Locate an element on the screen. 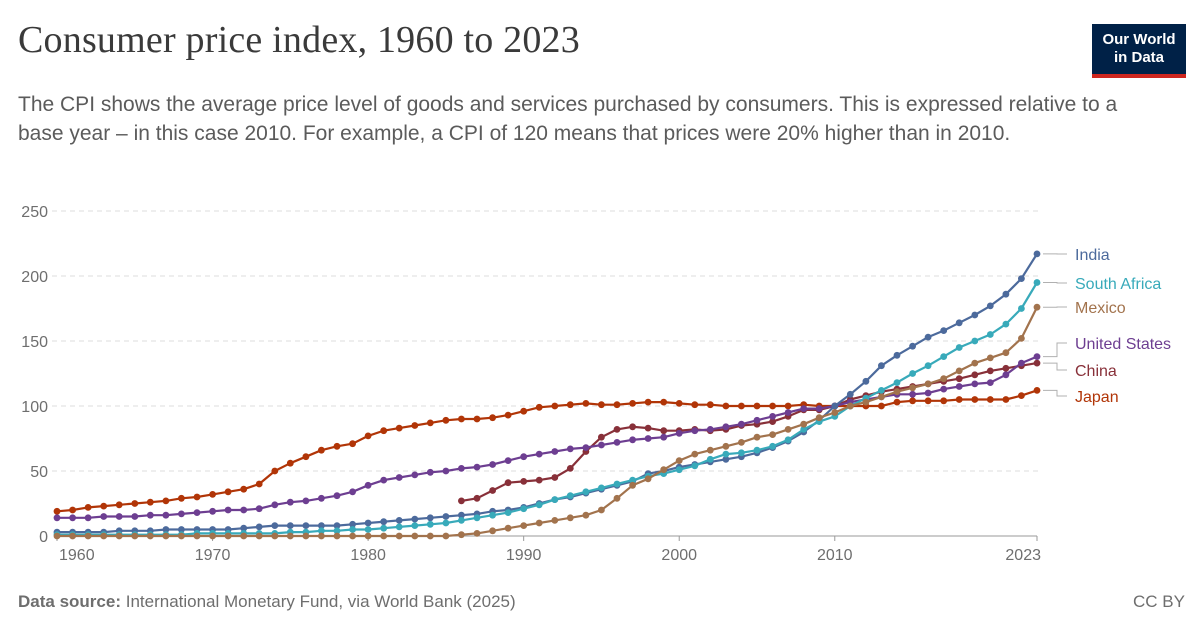 The height and width of the screenshot is (632, 1199). data-point-japan-1986 is located at coordinates (461, 419).